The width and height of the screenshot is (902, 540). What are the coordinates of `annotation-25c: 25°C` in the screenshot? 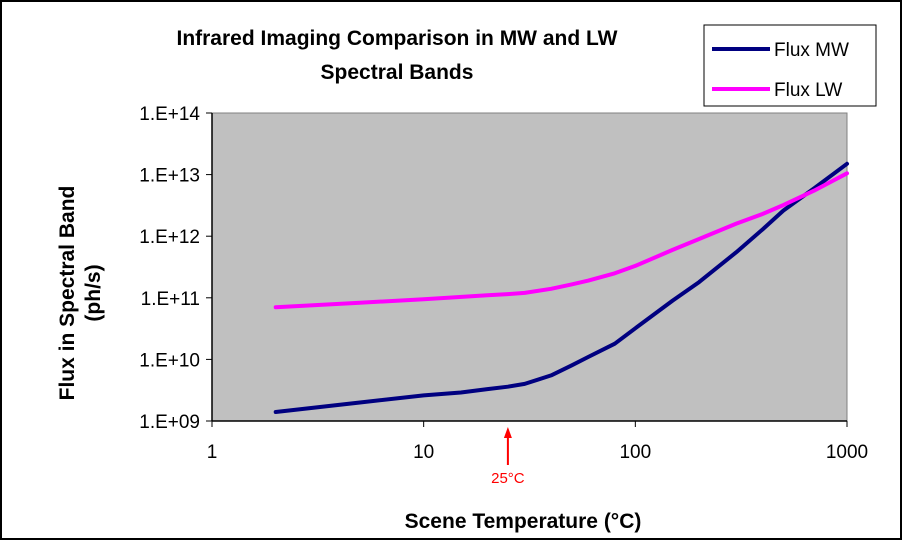 It's located at (508, 457).